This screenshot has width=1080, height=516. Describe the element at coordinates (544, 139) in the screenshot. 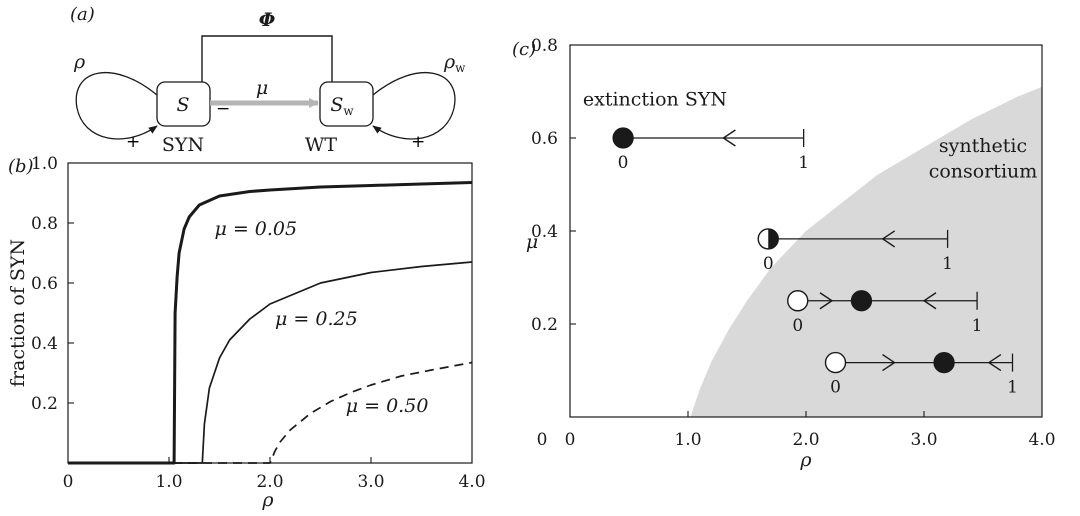

I see `panel-c-ytick-label: 0.6` at that location.